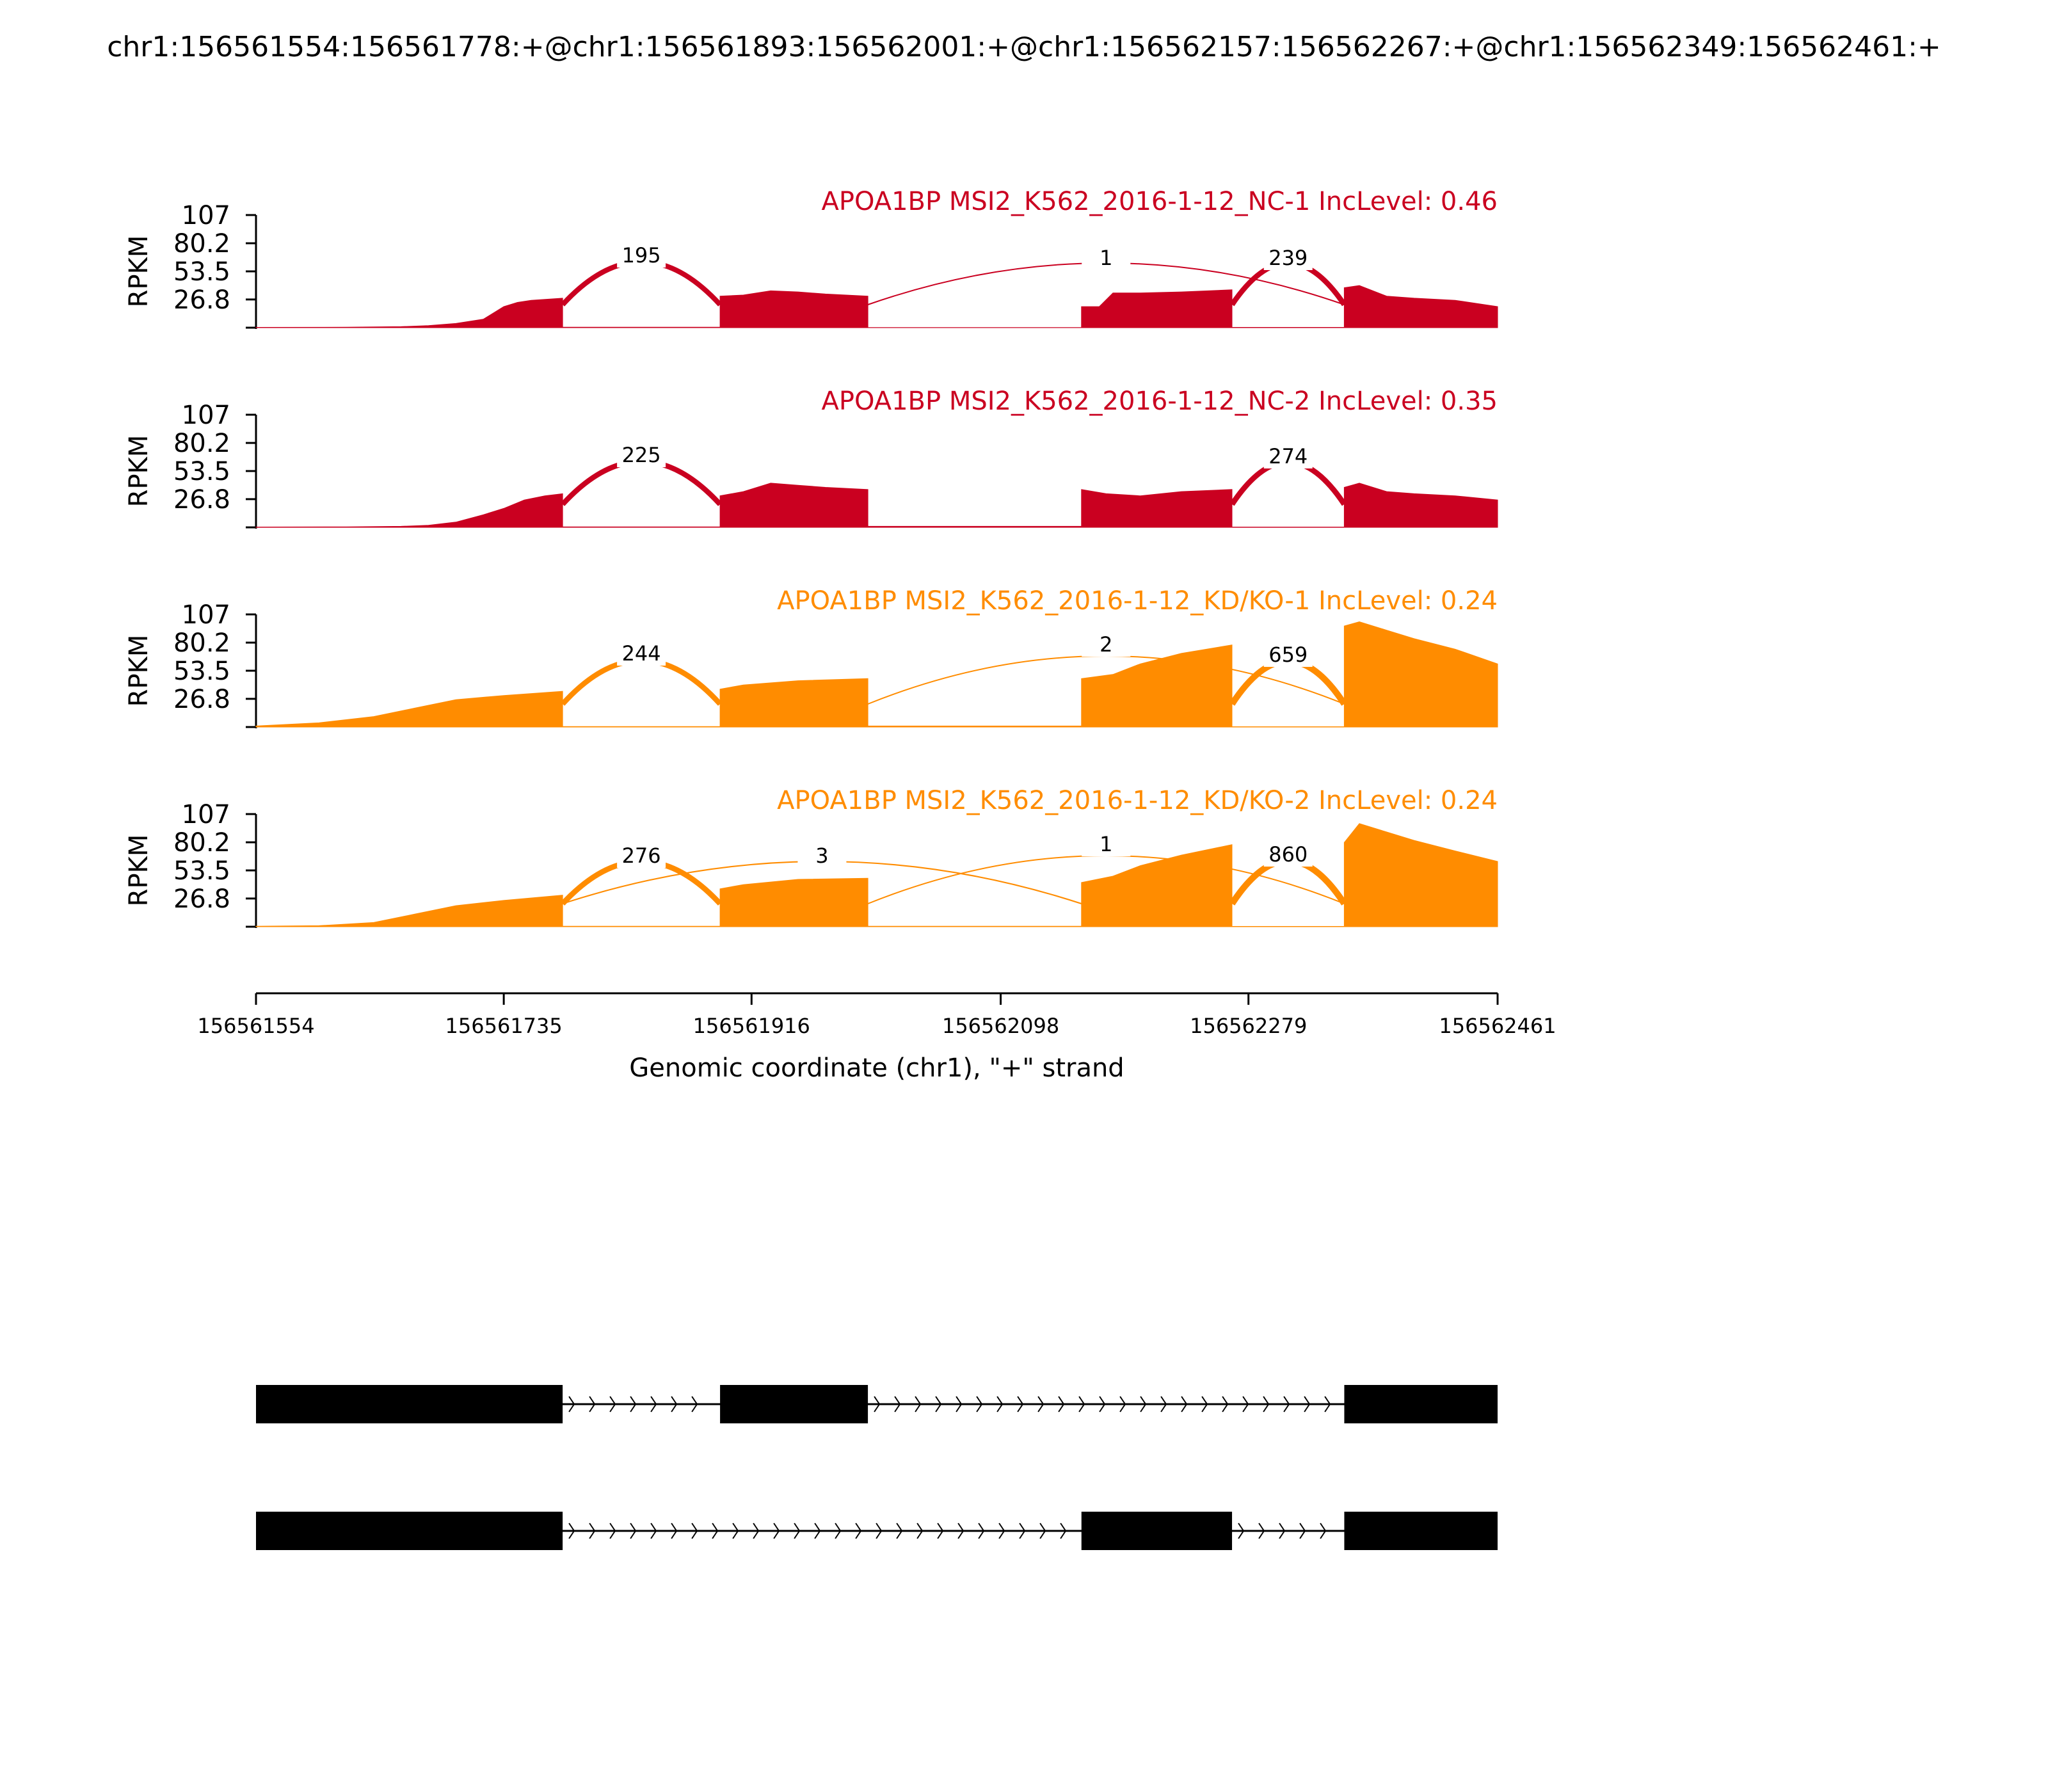  I want to click on x-tick-label: 156562098, so click(1000, 1026).